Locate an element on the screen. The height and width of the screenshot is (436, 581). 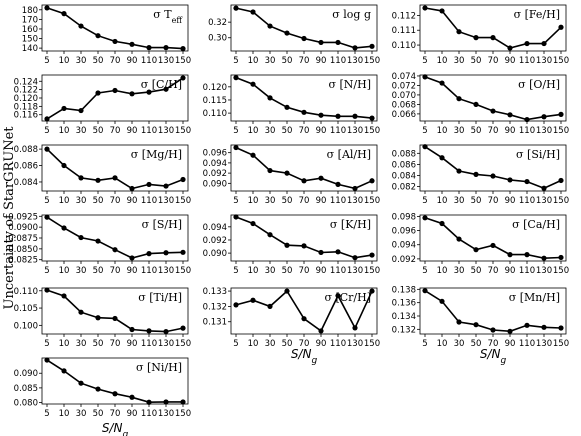
y-tick-label: 0.136 is located at coordinates (404, 304).